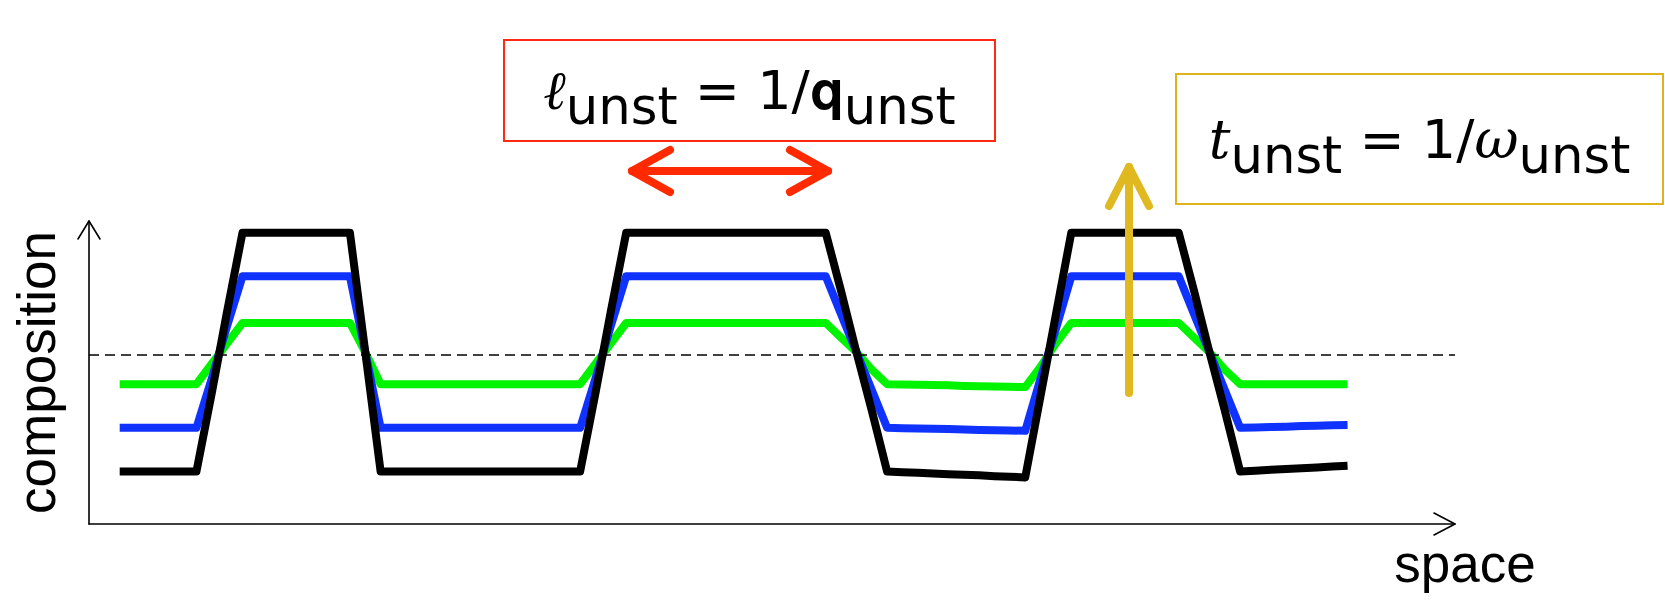 The image size is (1665, 603). What do you see at coordinates (1465, 563) in the screenshot?
I see `x-axis-title: space` at bounding box center [1465, 563].